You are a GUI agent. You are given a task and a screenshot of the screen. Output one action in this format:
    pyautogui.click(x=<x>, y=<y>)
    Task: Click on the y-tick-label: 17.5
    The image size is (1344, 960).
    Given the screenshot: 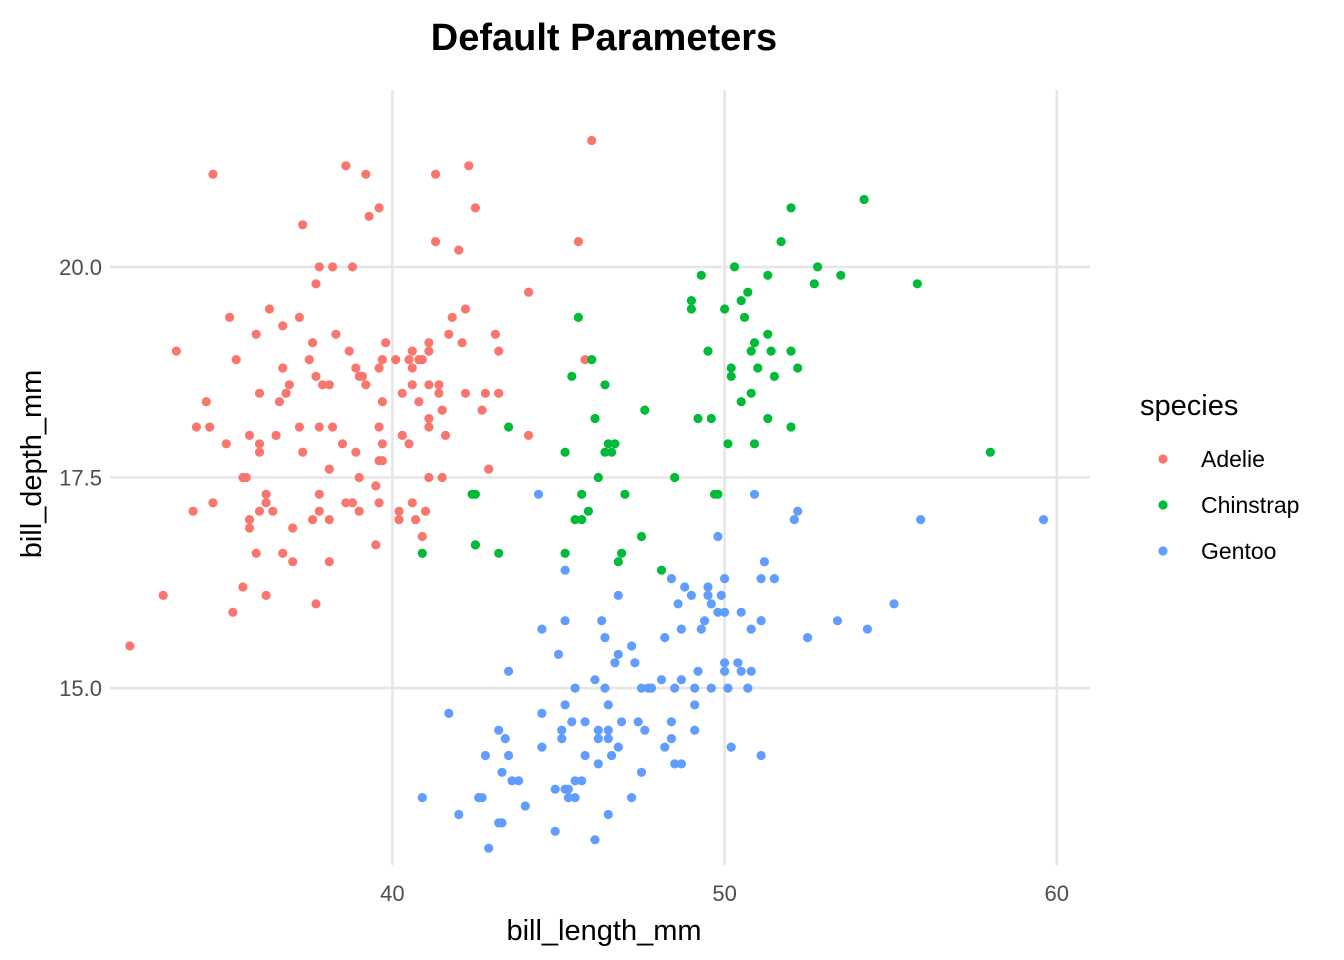 What is the action you would take?
    pyautogui.click(x=80, y=478)
    